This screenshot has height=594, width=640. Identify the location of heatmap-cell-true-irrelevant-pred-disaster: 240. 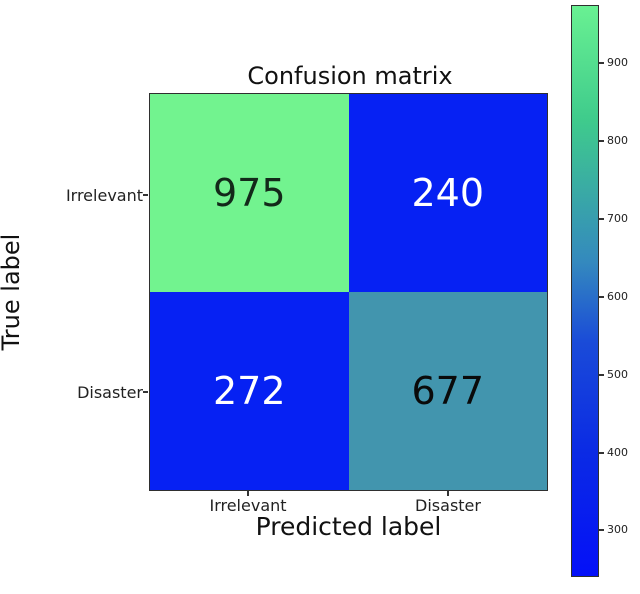
(447, 193).